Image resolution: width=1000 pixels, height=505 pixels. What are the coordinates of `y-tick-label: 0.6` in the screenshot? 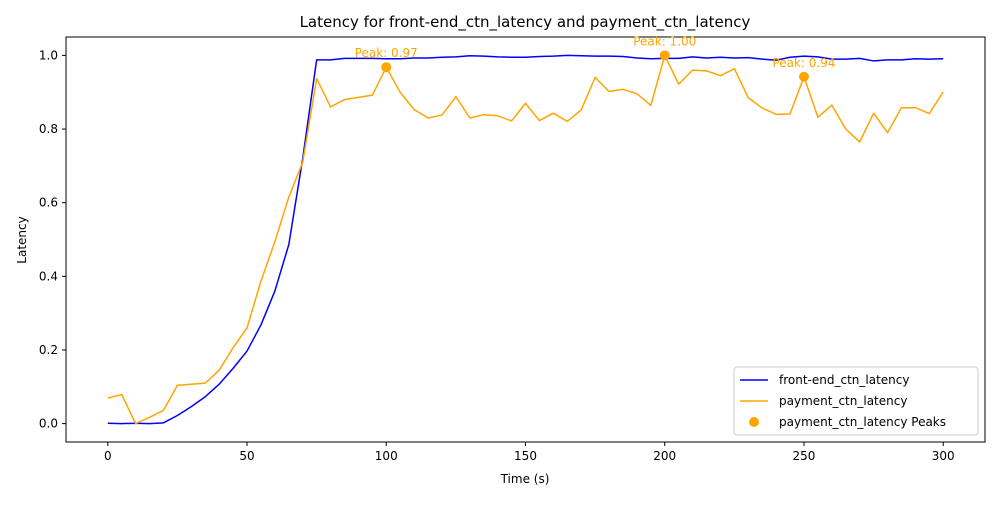 It's located at (48, 203).